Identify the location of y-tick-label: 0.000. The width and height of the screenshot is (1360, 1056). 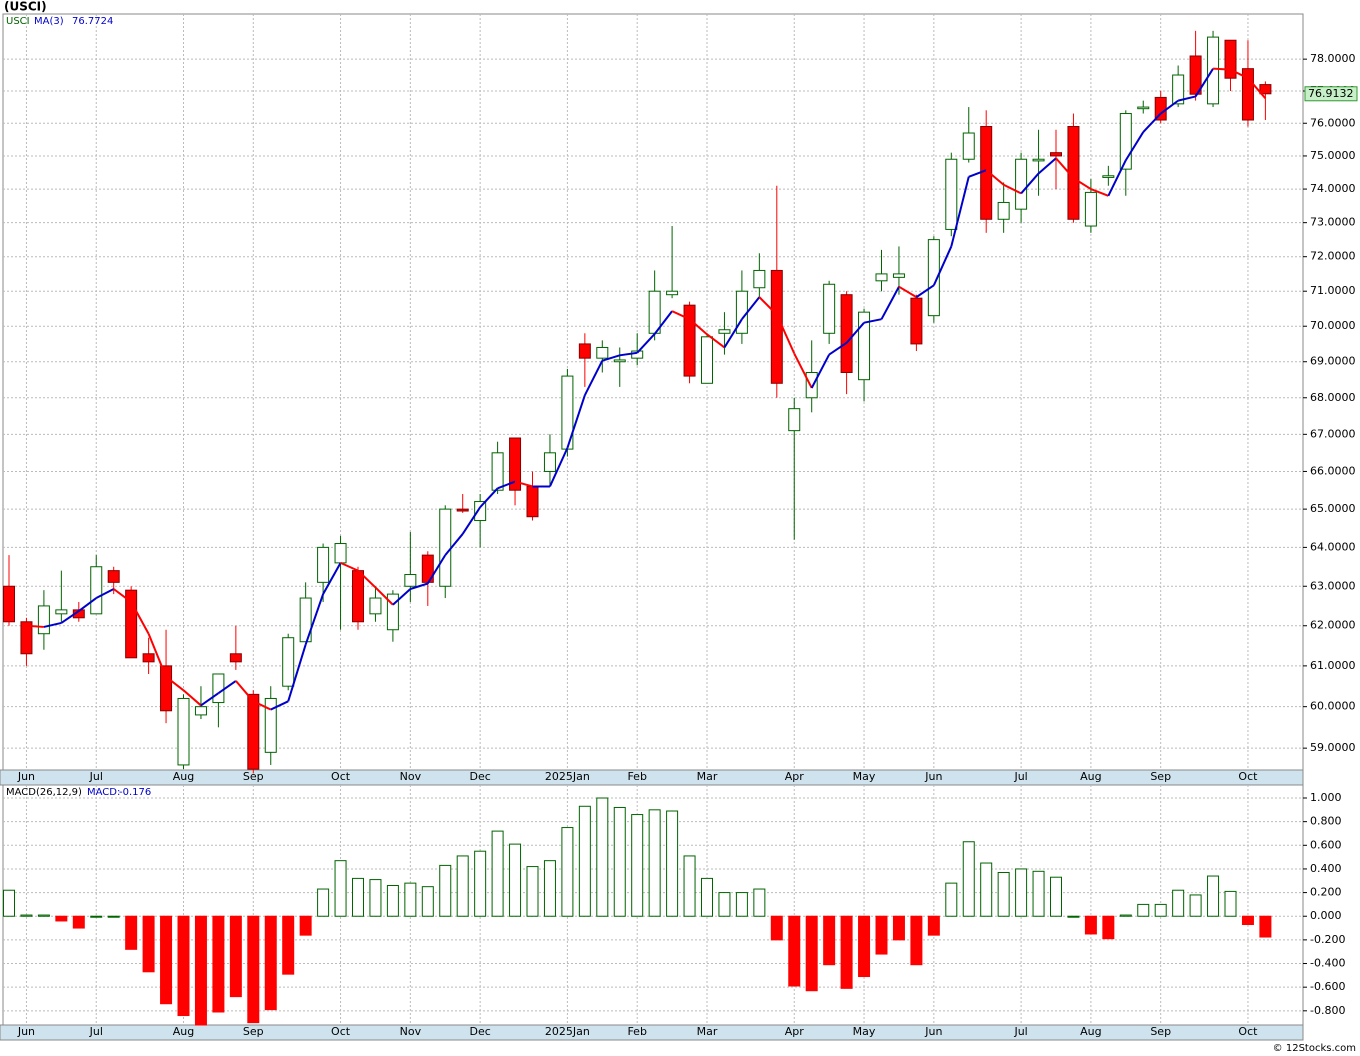
(1326, 915).